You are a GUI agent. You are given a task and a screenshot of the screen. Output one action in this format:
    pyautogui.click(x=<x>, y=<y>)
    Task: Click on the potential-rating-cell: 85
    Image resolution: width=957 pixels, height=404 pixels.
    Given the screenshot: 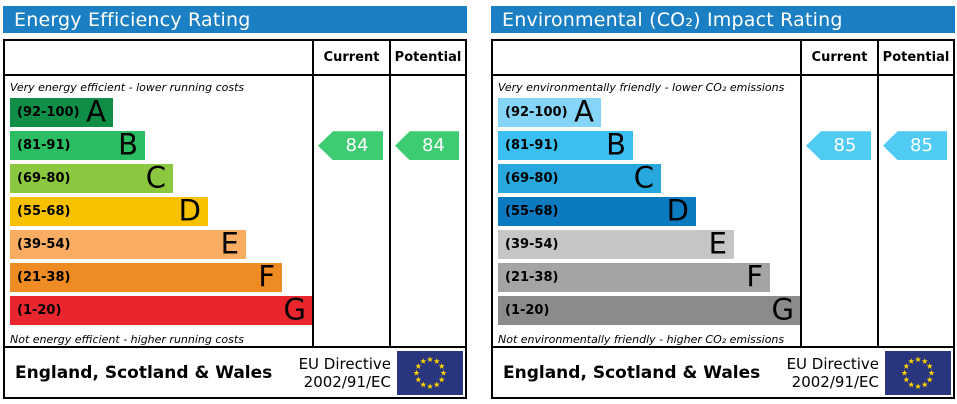 What is the action you would take?
    pyautogui.click(x=915, y=211)
    